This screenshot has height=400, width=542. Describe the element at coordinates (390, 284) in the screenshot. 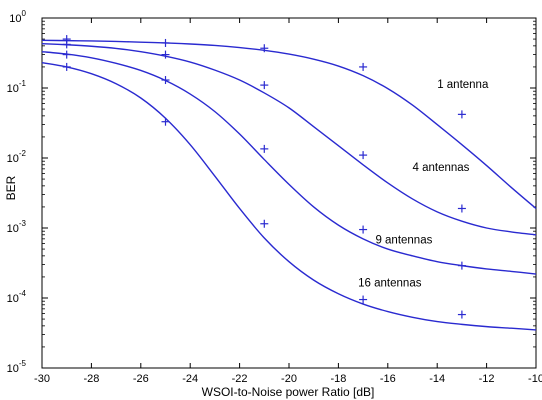

I see `series-label-4: 16 antennas` at that location.